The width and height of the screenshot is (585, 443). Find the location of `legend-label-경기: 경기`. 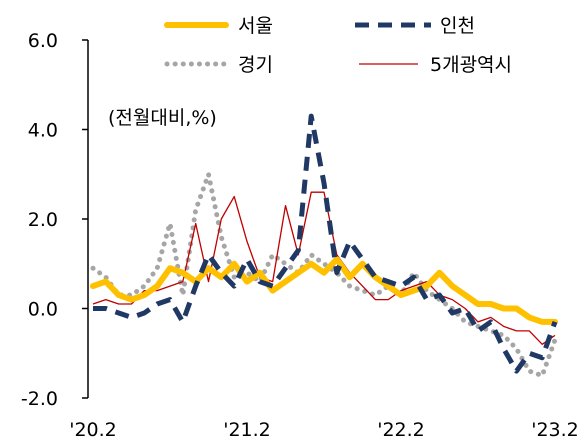

legend-label-경기: 경기 is located at coordinates (255, 65).